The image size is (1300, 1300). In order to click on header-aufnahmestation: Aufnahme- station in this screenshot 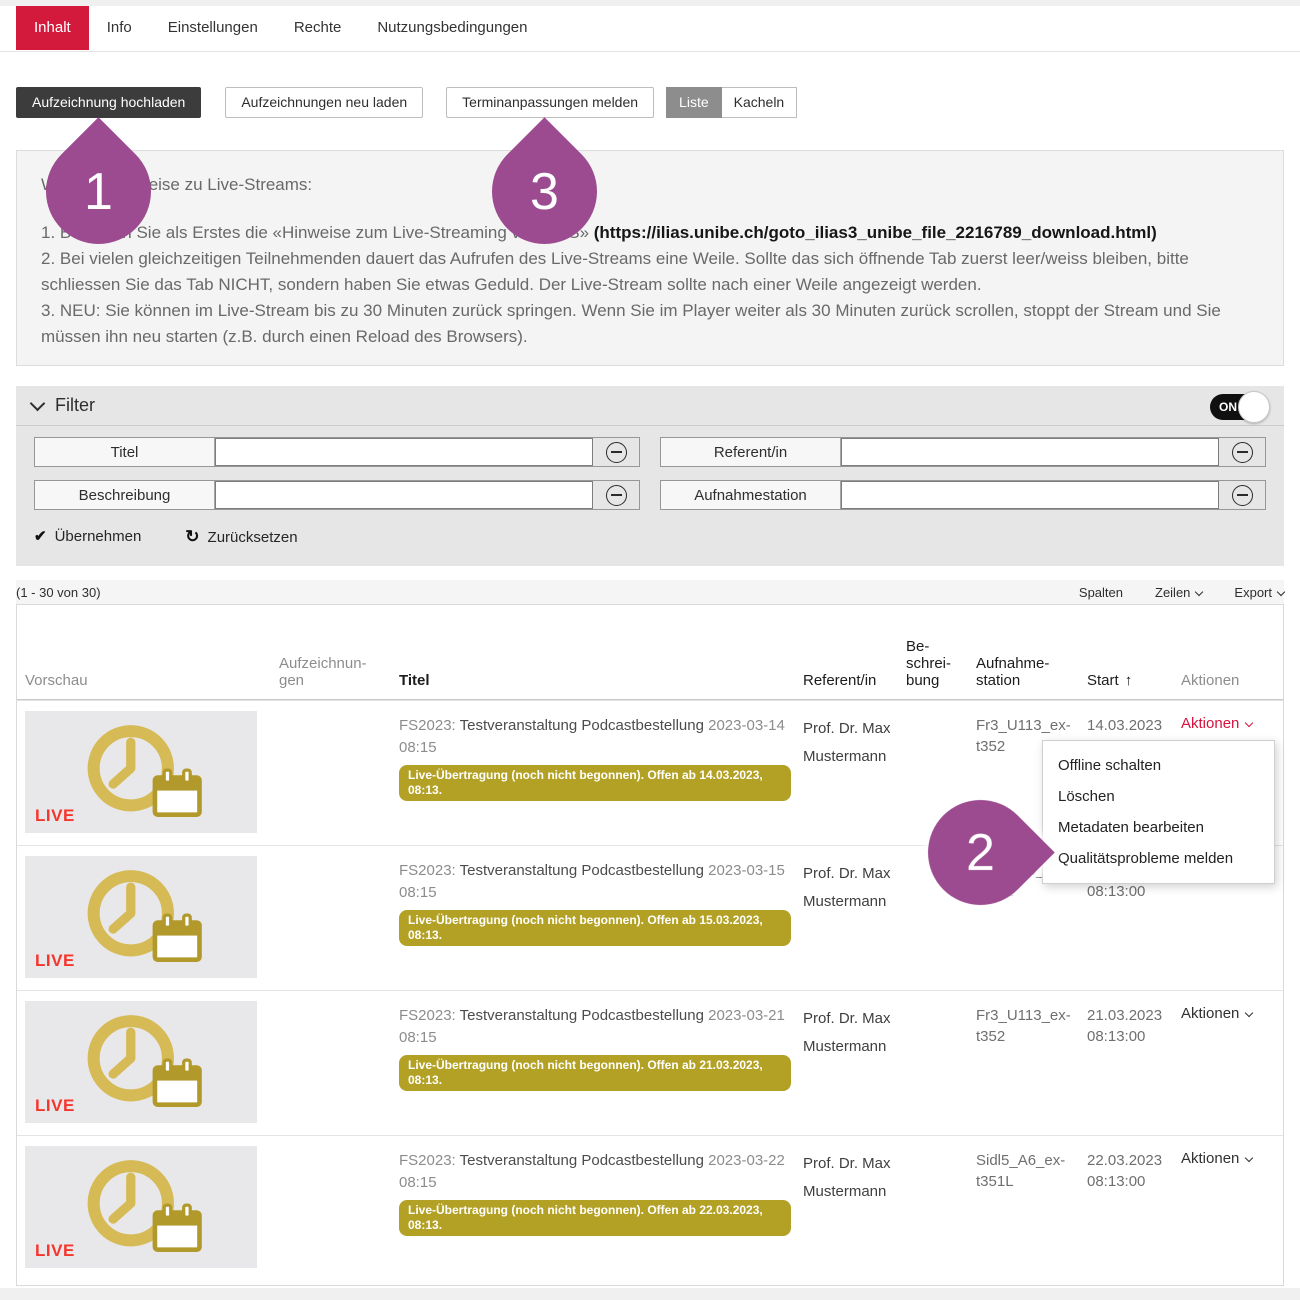, I will do `click(1013, 672)`.